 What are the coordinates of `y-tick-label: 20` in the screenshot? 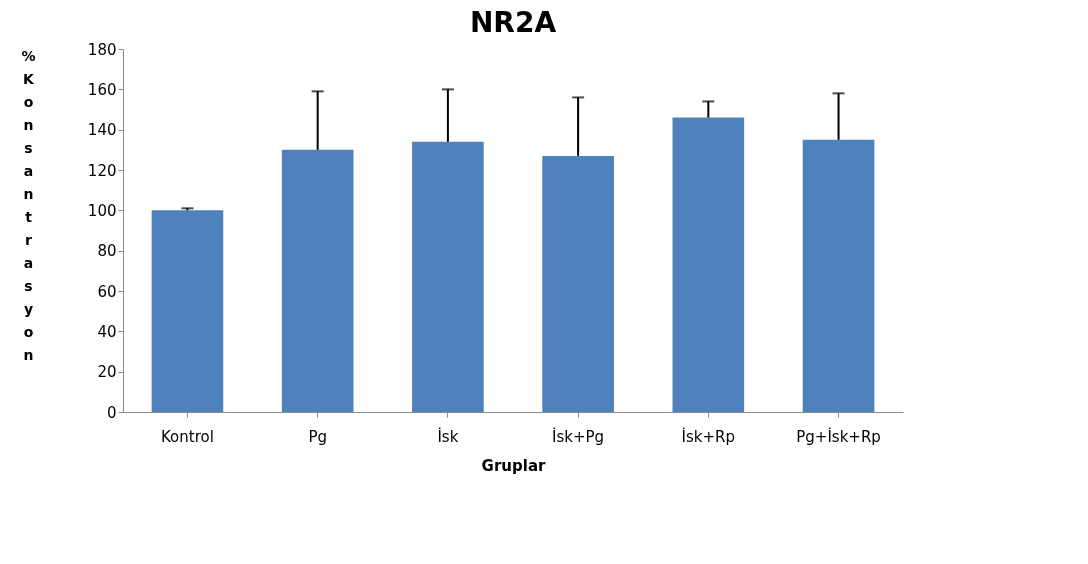 It's located at (107, 372).